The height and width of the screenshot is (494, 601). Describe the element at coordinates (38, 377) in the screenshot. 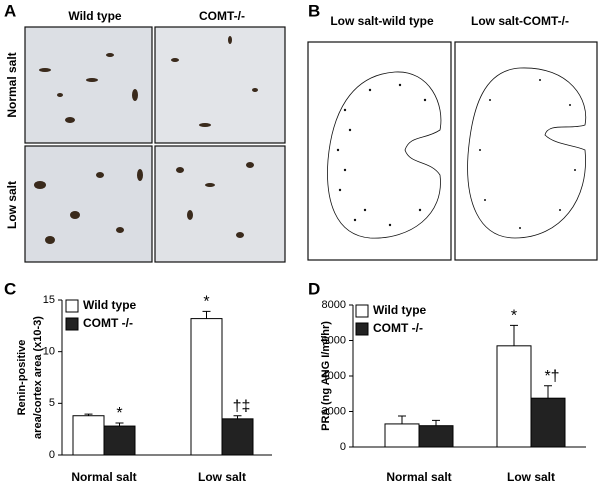

I see `y-axis-label: area/cortex area (x10-3)` at that location.